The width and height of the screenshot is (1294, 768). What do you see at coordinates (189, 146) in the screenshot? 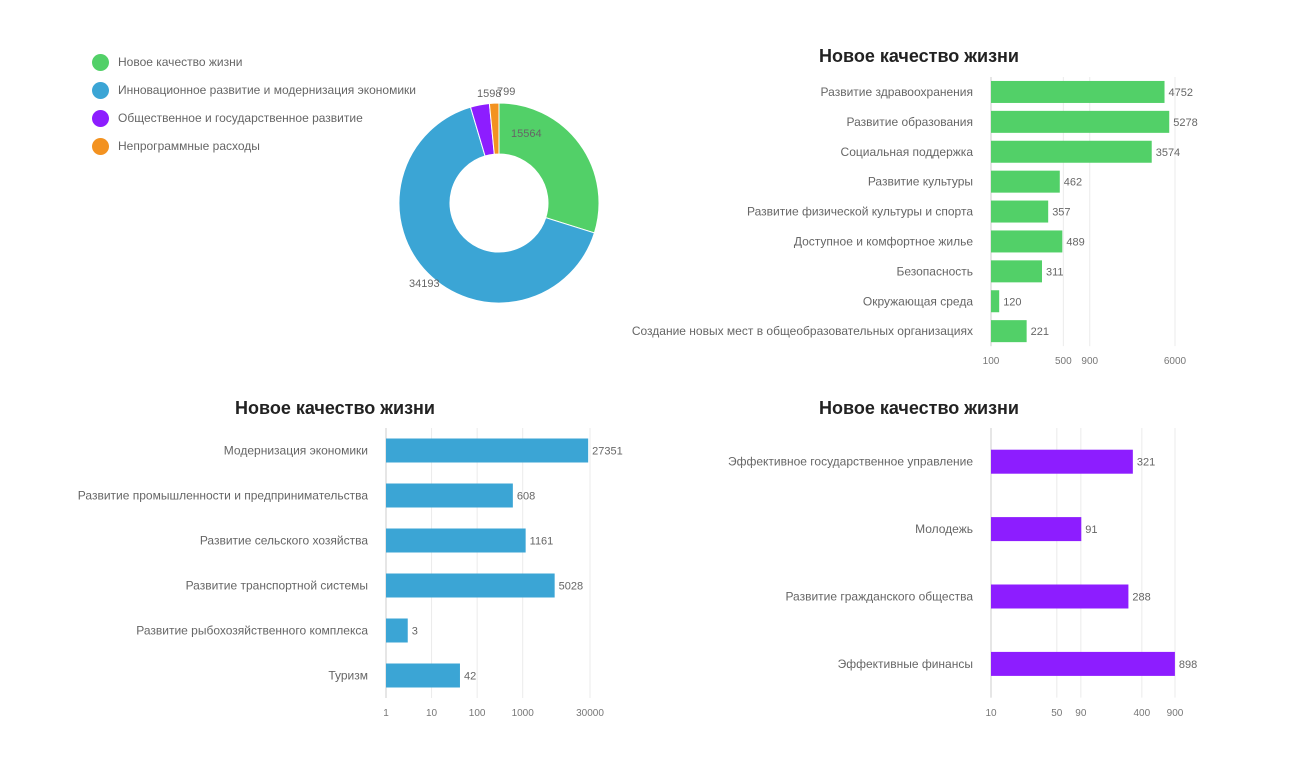
I see `legend-label: Непрограммные расходы` at bounding box center [189, 146].